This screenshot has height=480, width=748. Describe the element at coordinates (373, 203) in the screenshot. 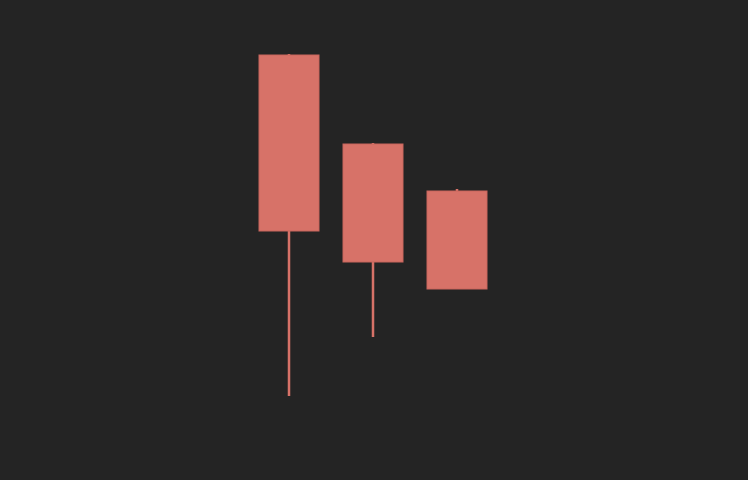

I see `candle-2-body` at that location.